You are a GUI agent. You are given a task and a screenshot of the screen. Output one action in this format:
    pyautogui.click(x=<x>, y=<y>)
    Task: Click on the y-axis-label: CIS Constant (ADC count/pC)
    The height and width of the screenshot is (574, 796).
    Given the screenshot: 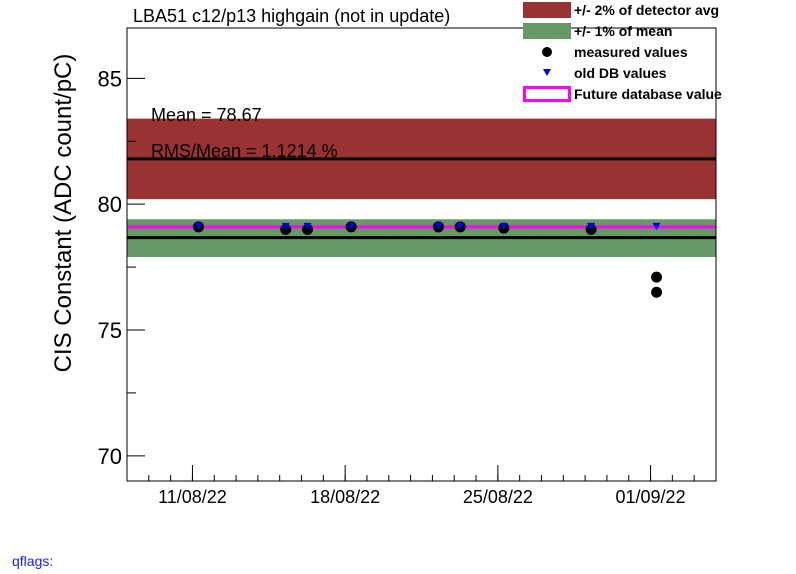 What is the action you would take?
    pyautogui.click(x=63, y=213)
    